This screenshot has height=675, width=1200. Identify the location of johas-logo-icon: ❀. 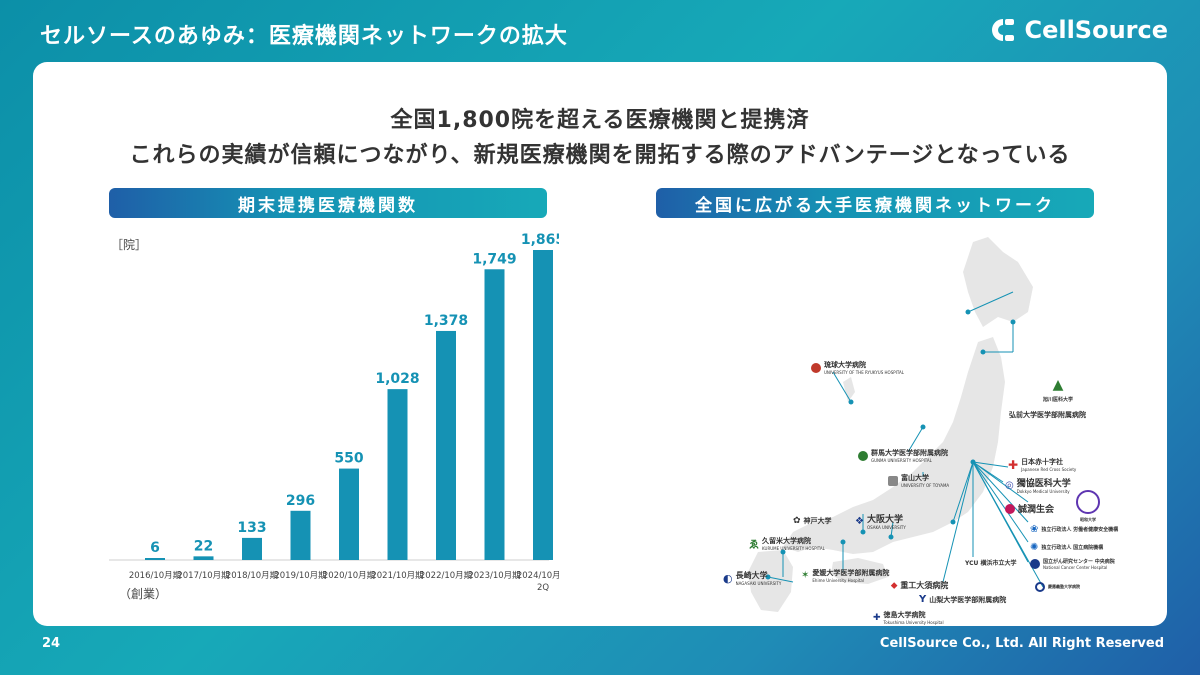
(1034, 529).